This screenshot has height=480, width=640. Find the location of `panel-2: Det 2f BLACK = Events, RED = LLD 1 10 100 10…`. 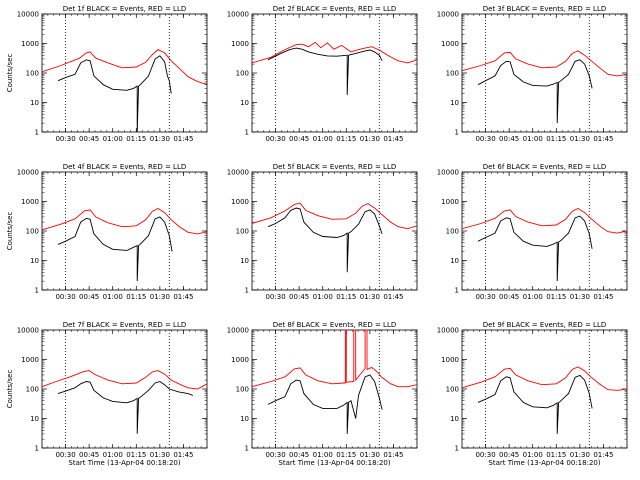

panel-2: Det 2f BLACK = Events, RED = LLD 1 10 100 10… is located at coordinates (322, 74).